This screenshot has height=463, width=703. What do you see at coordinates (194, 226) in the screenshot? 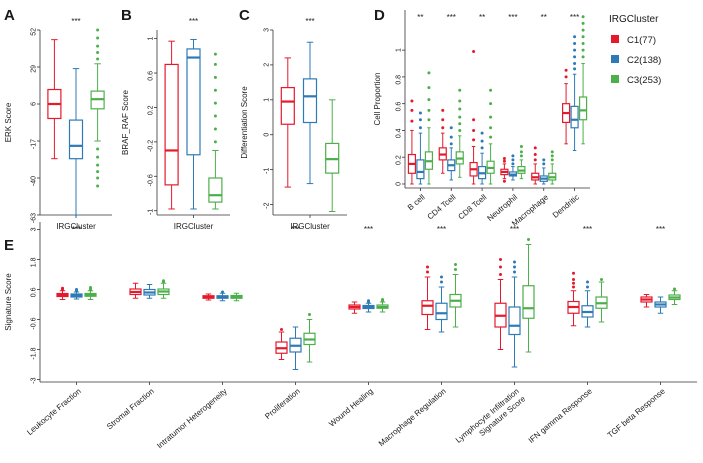
I see `x-axis-label: IRGCluster` at bounding box center [194, 226].